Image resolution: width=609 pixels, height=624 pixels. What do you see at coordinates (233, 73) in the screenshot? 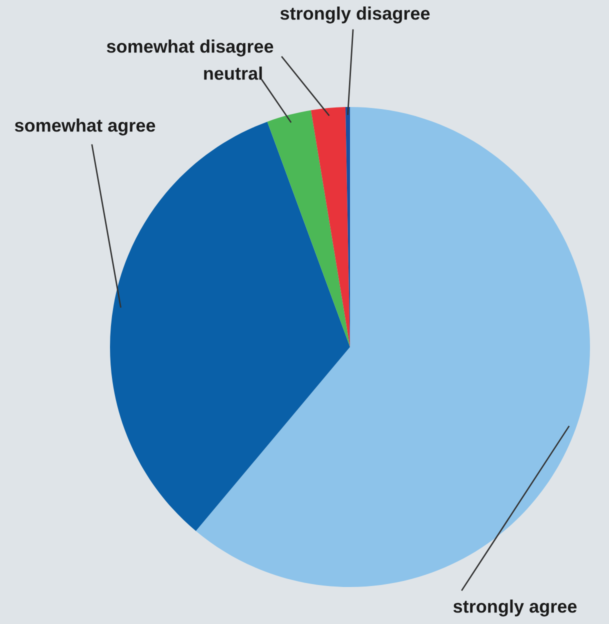
I see `slice-label: neutral` at bounding box center [233, 73].